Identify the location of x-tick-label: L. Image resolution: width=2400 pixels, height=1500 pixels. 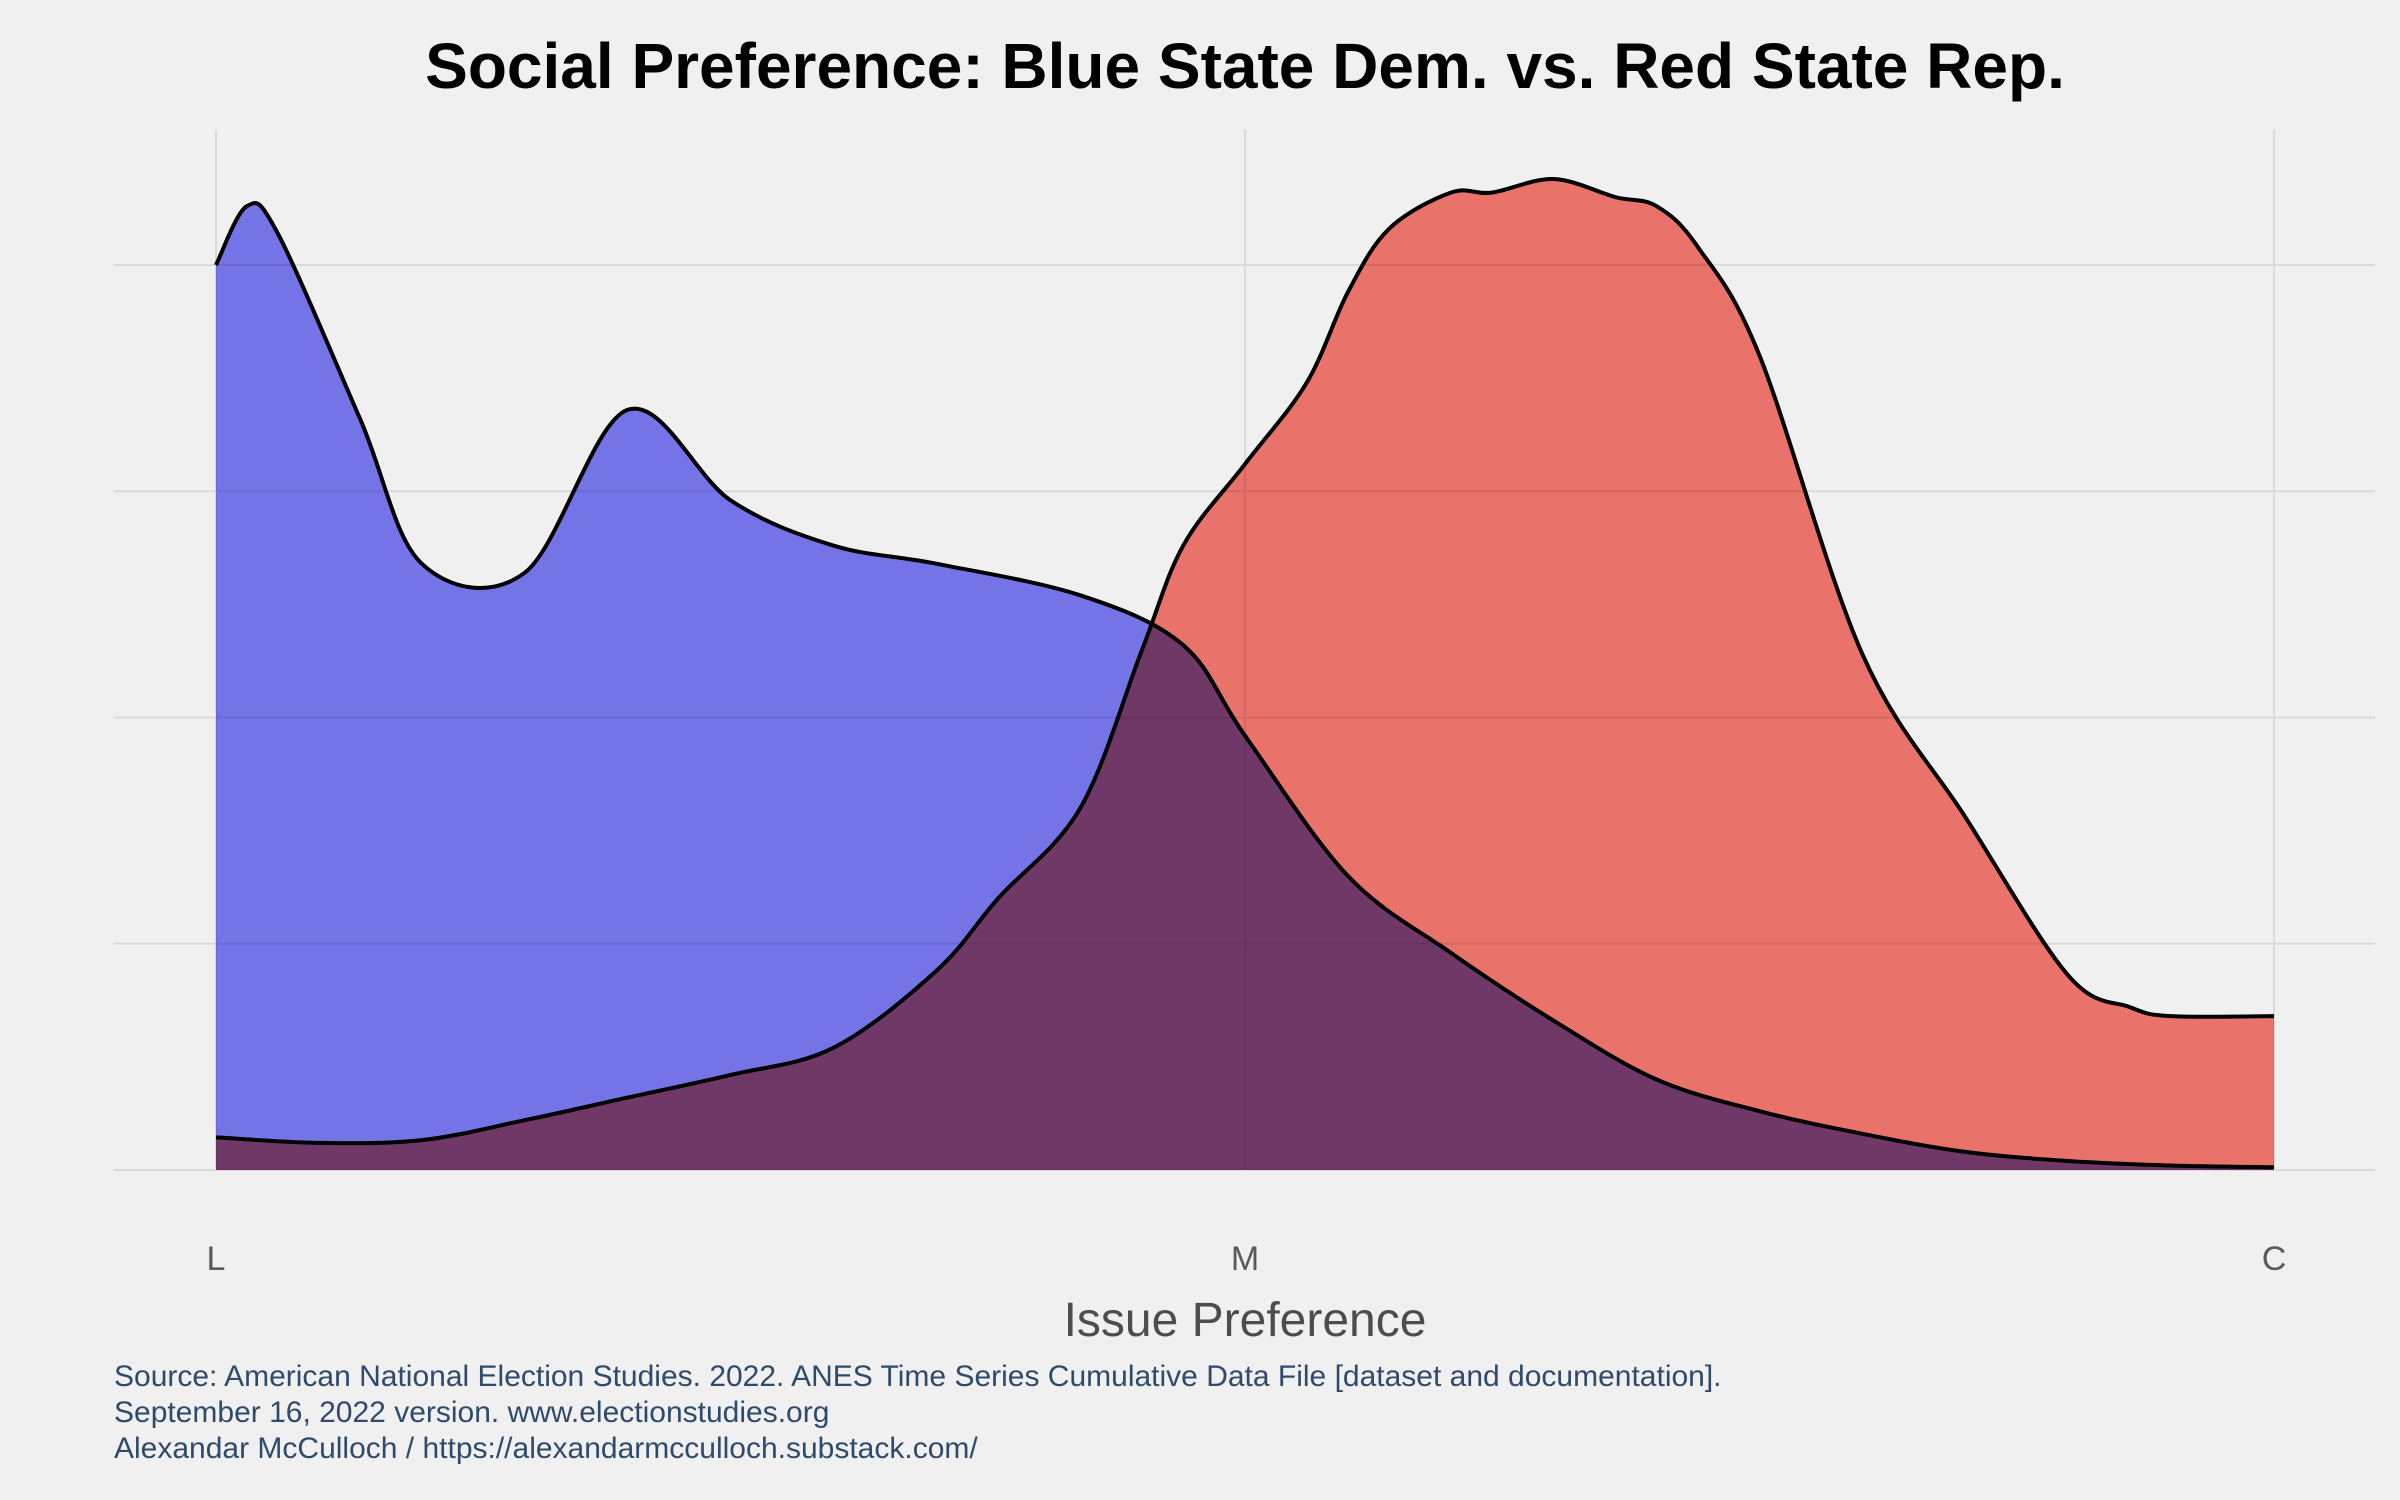
(216, 1259).